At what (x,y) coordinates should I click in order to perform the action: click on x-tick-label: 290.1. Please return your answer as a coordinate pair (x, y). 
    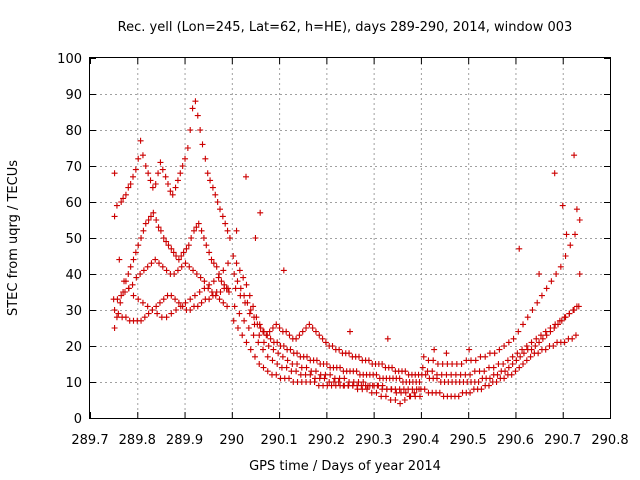
    Looking at the image, I should click on (278, 440).